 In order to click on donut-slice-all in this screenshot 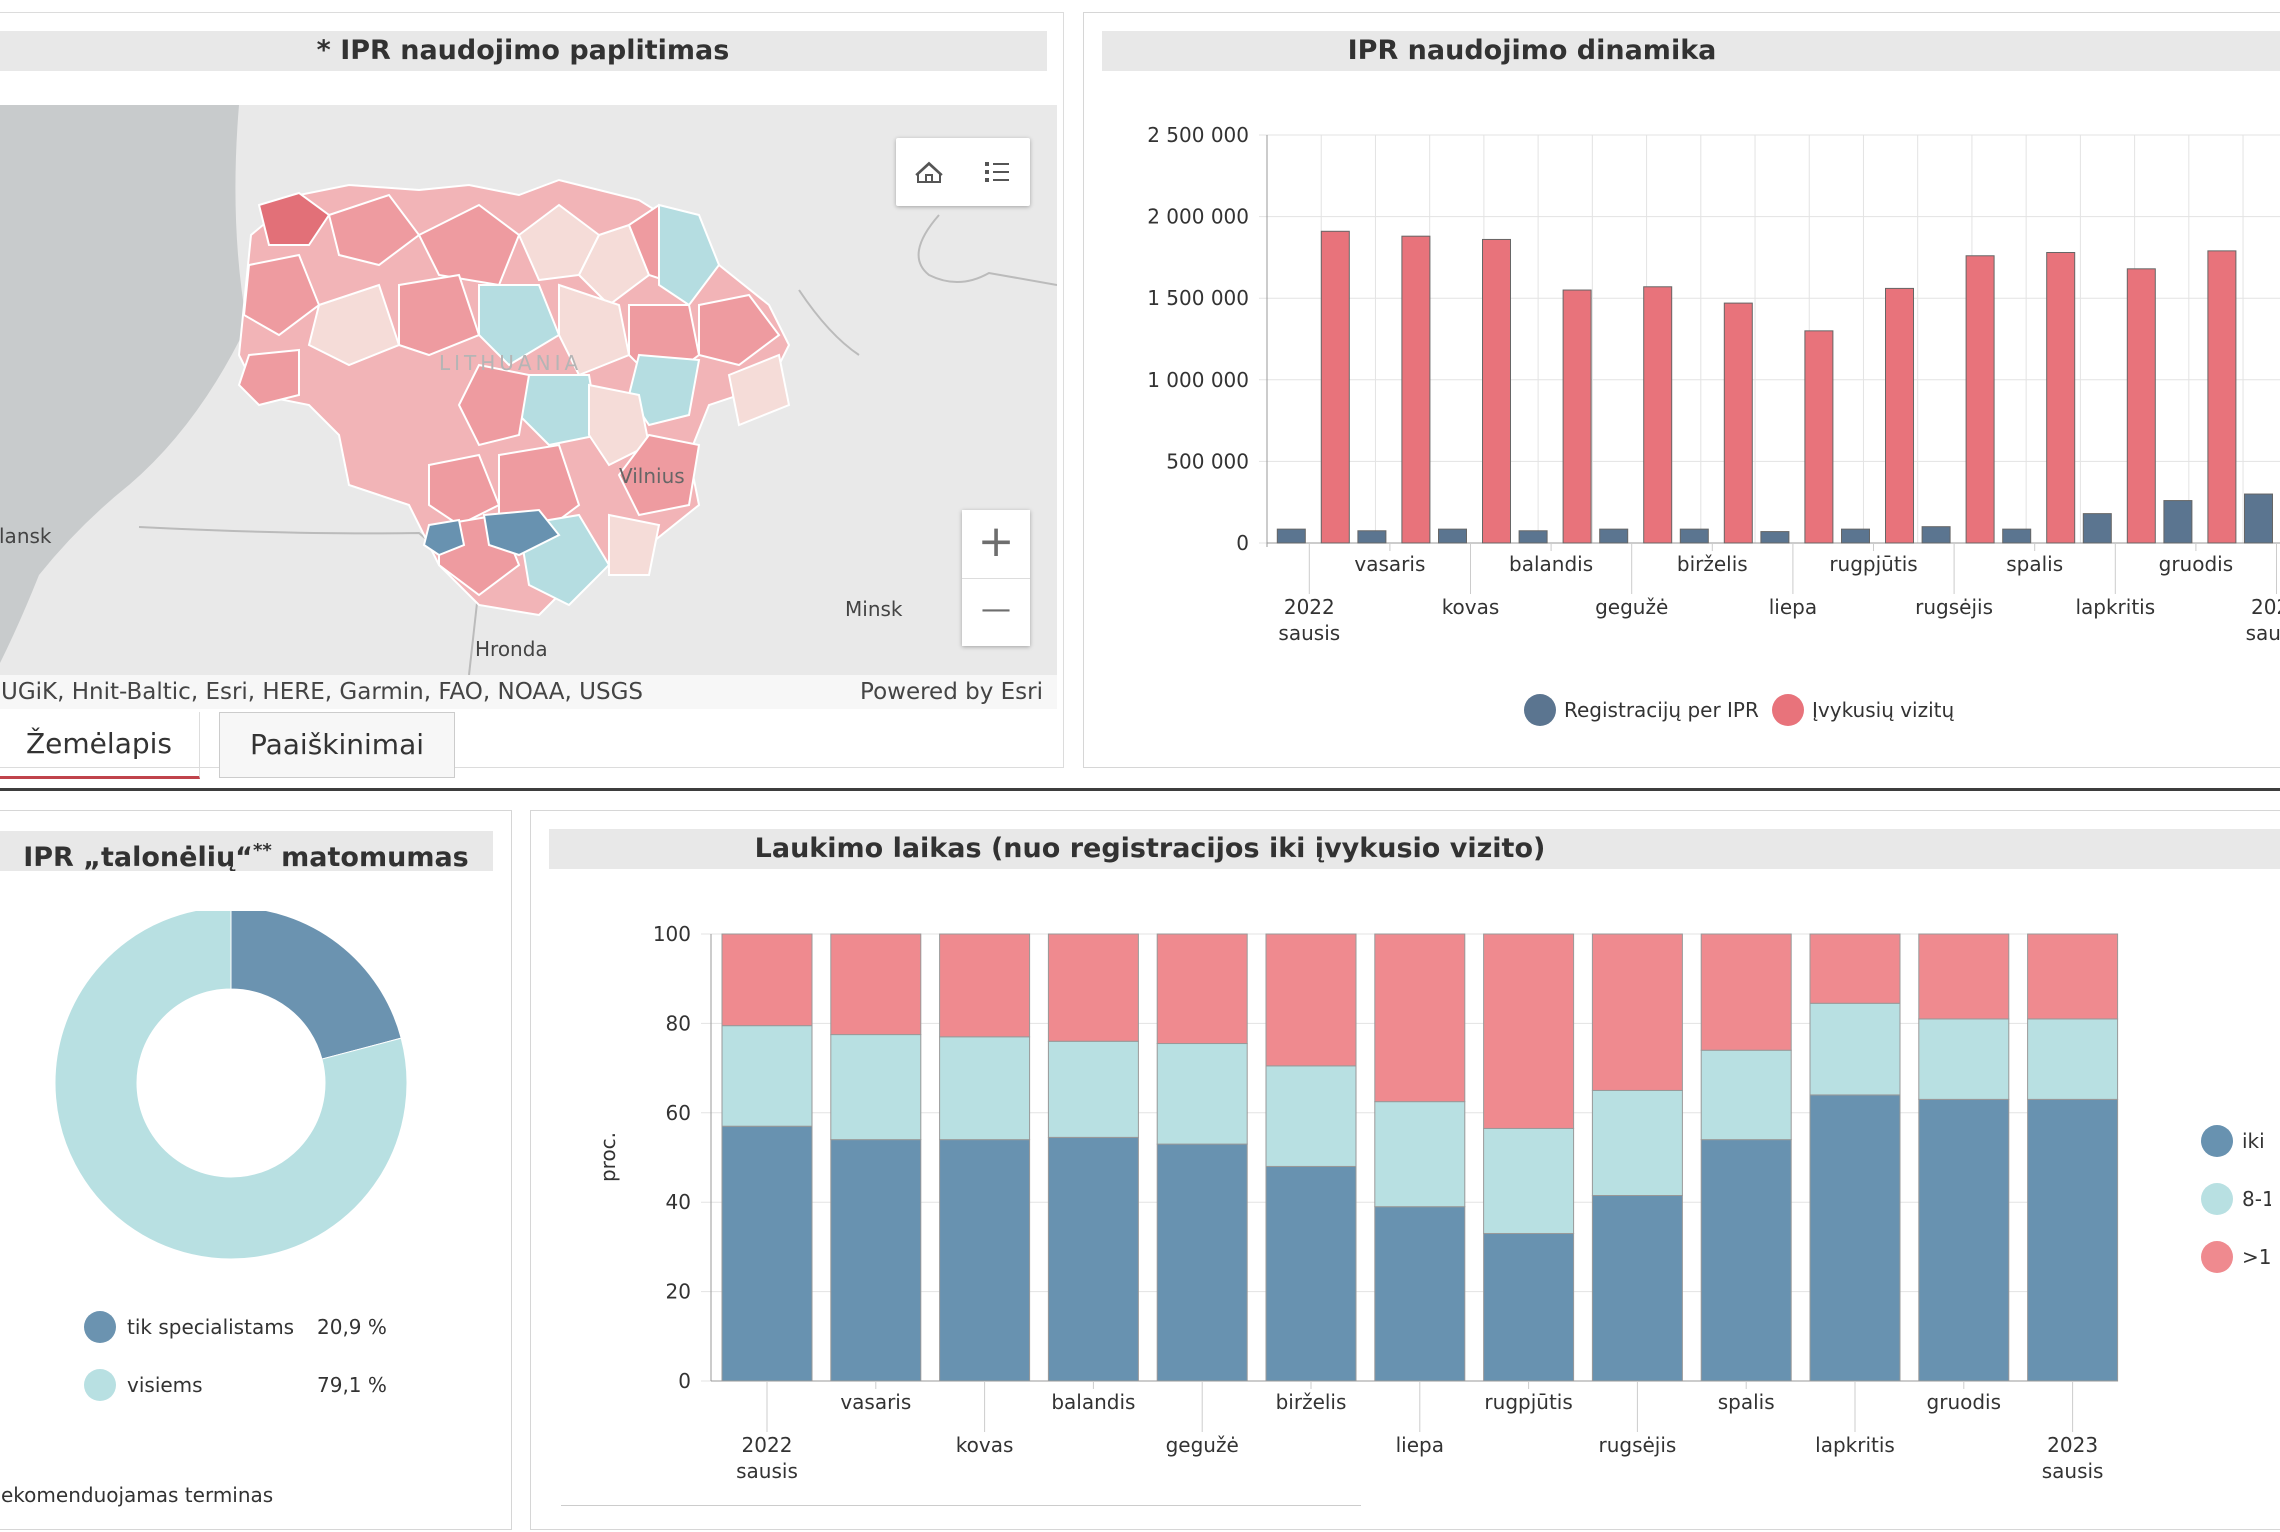, I will do `click(231, 1085)`.